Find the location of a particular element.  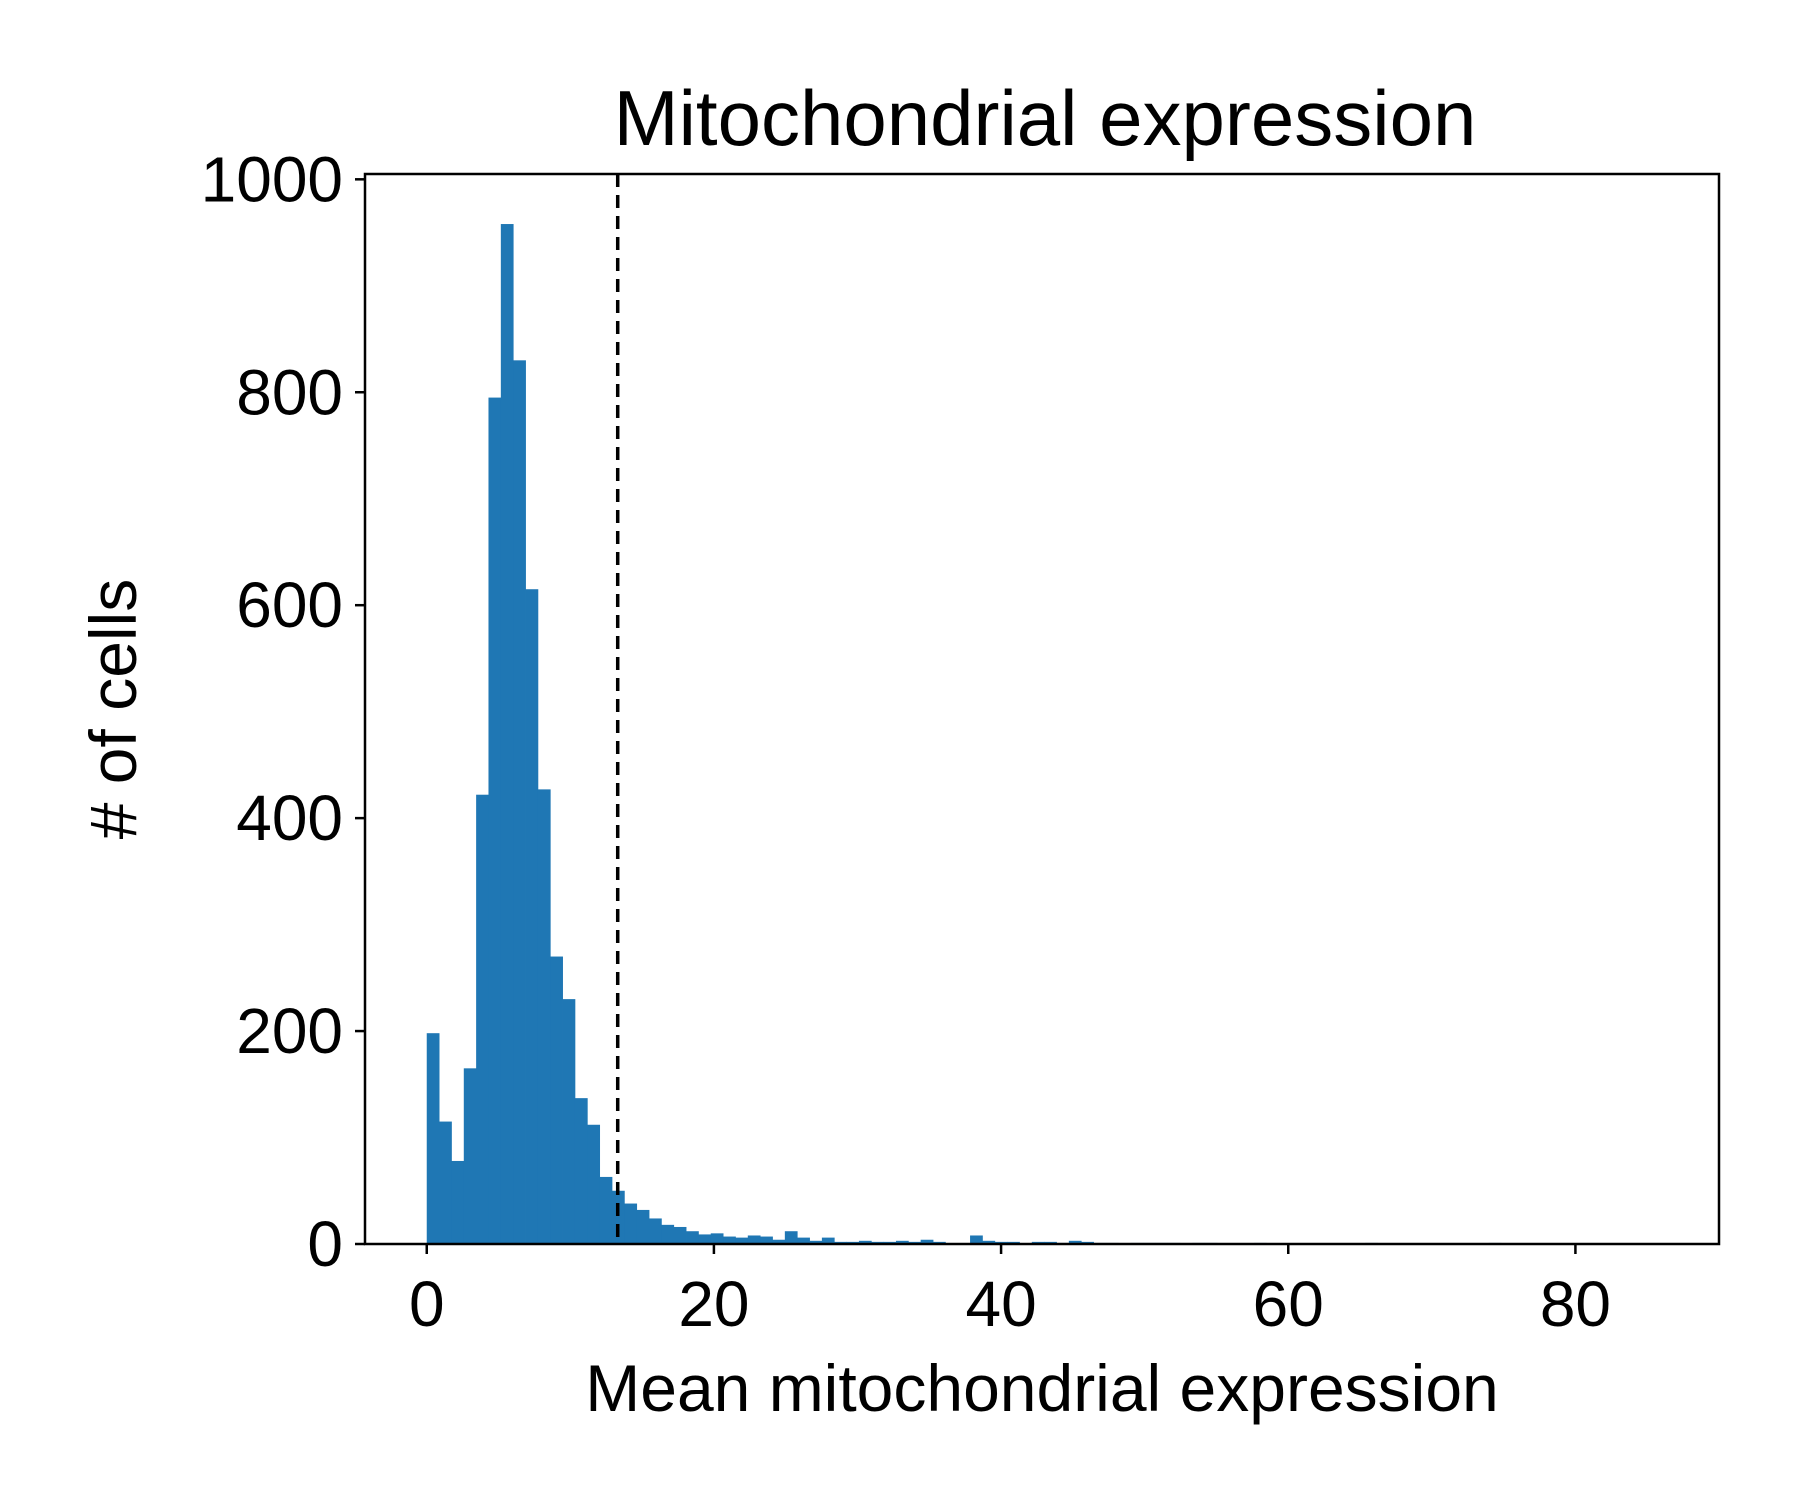

x-axis: 0 20 40 60 80 is located at coordinates (1010, 1292).